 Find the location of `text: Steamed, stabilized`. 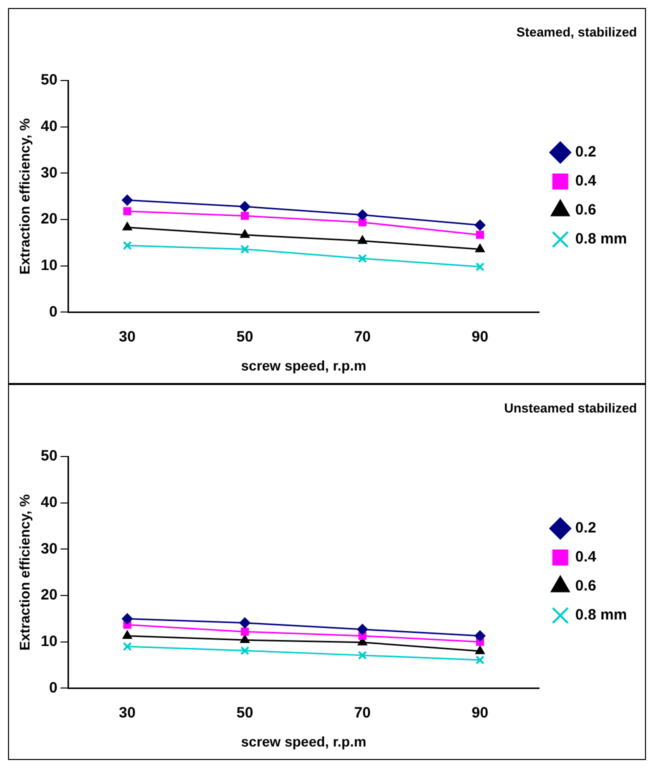

text: Steamed, stabilized is located at coordinates (577, 32).